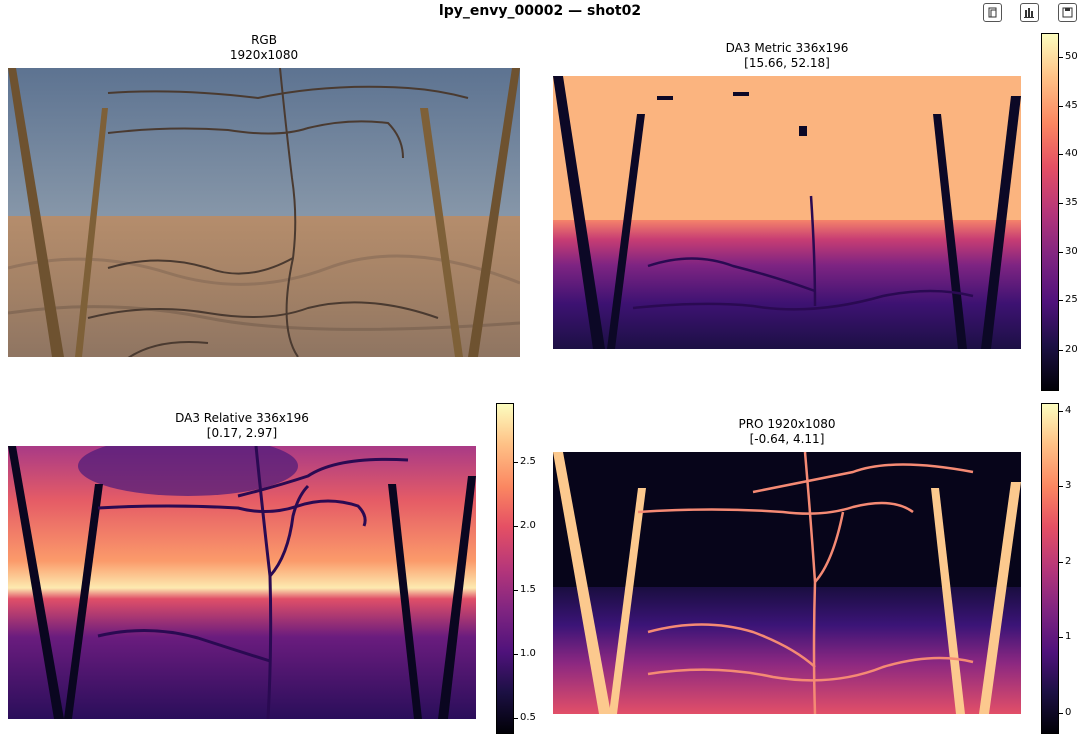 This screenshot has height=734, width=1080. I want to click on pro-title: PRO 1920x1080, so click(787, 424).